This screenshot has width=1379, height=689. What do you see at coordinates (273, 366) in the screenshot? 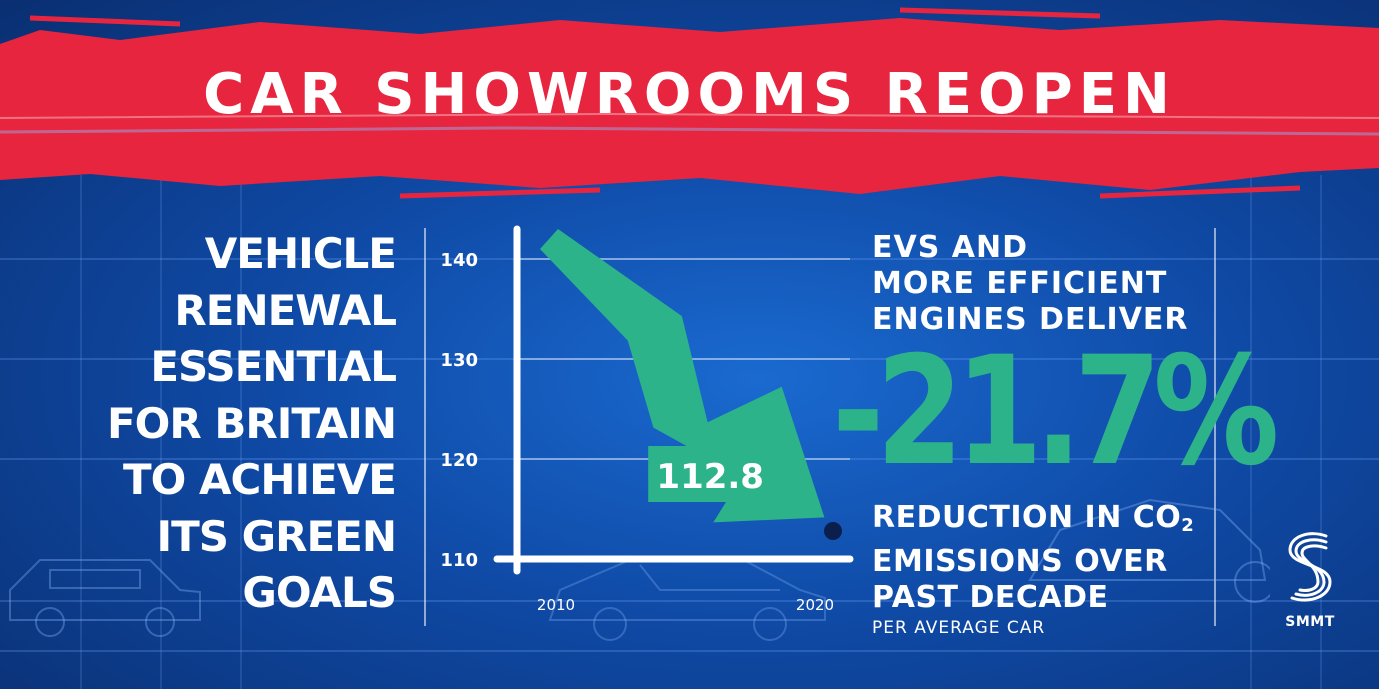
I see `headline-line: ESSENTIAL` at bounding box center [273, 366].